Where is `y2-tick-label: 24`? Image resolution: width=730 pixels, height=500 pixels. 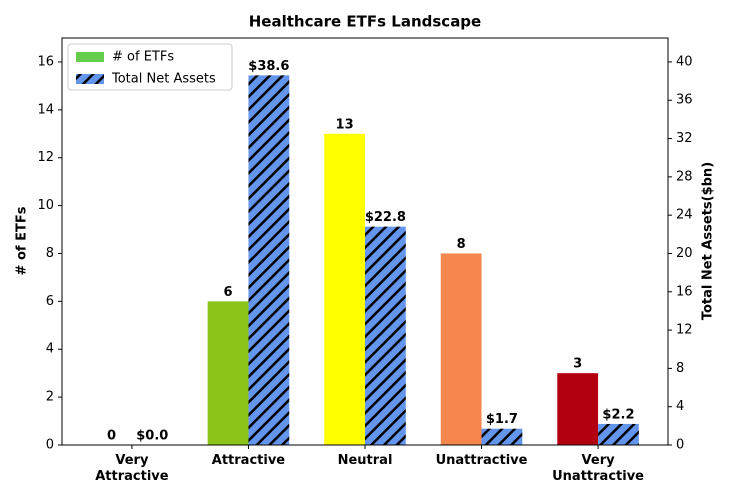
y2-tick-label: 24 is located at coordinates (684, 215).